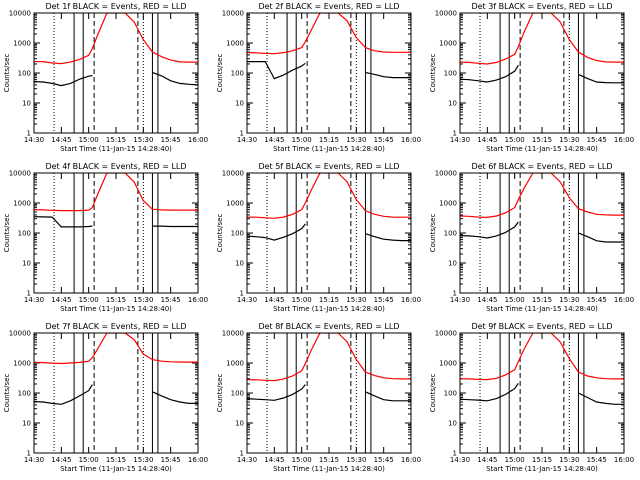 This screenshot has height=480, width=640. What do you see at coordinates (115, 166) in the screenshot?
I see `panel-title: Det 4f BLACK = Events, RED = LLD` at bounding box center [115, 166].